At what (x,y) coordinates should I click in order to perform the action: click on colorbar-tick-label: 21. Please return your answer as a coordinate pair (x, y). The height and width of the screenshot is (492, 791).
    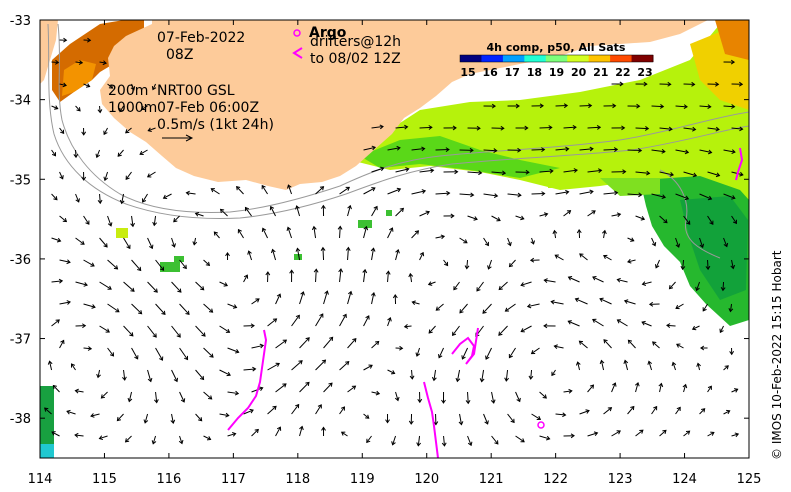
    Looking at the image, I should click on (600, 72).